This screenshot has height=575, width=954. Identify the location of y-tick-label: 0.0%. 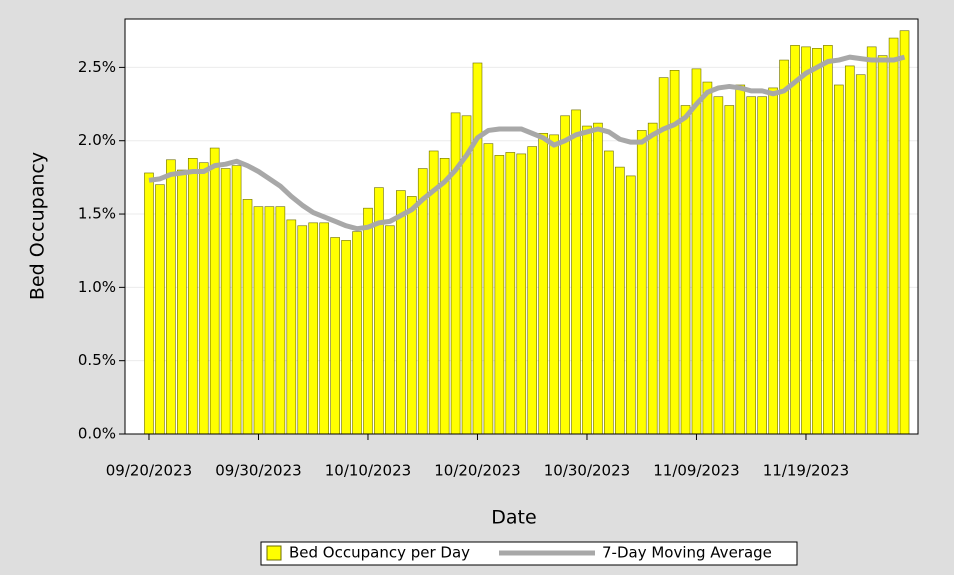
(97, 434).